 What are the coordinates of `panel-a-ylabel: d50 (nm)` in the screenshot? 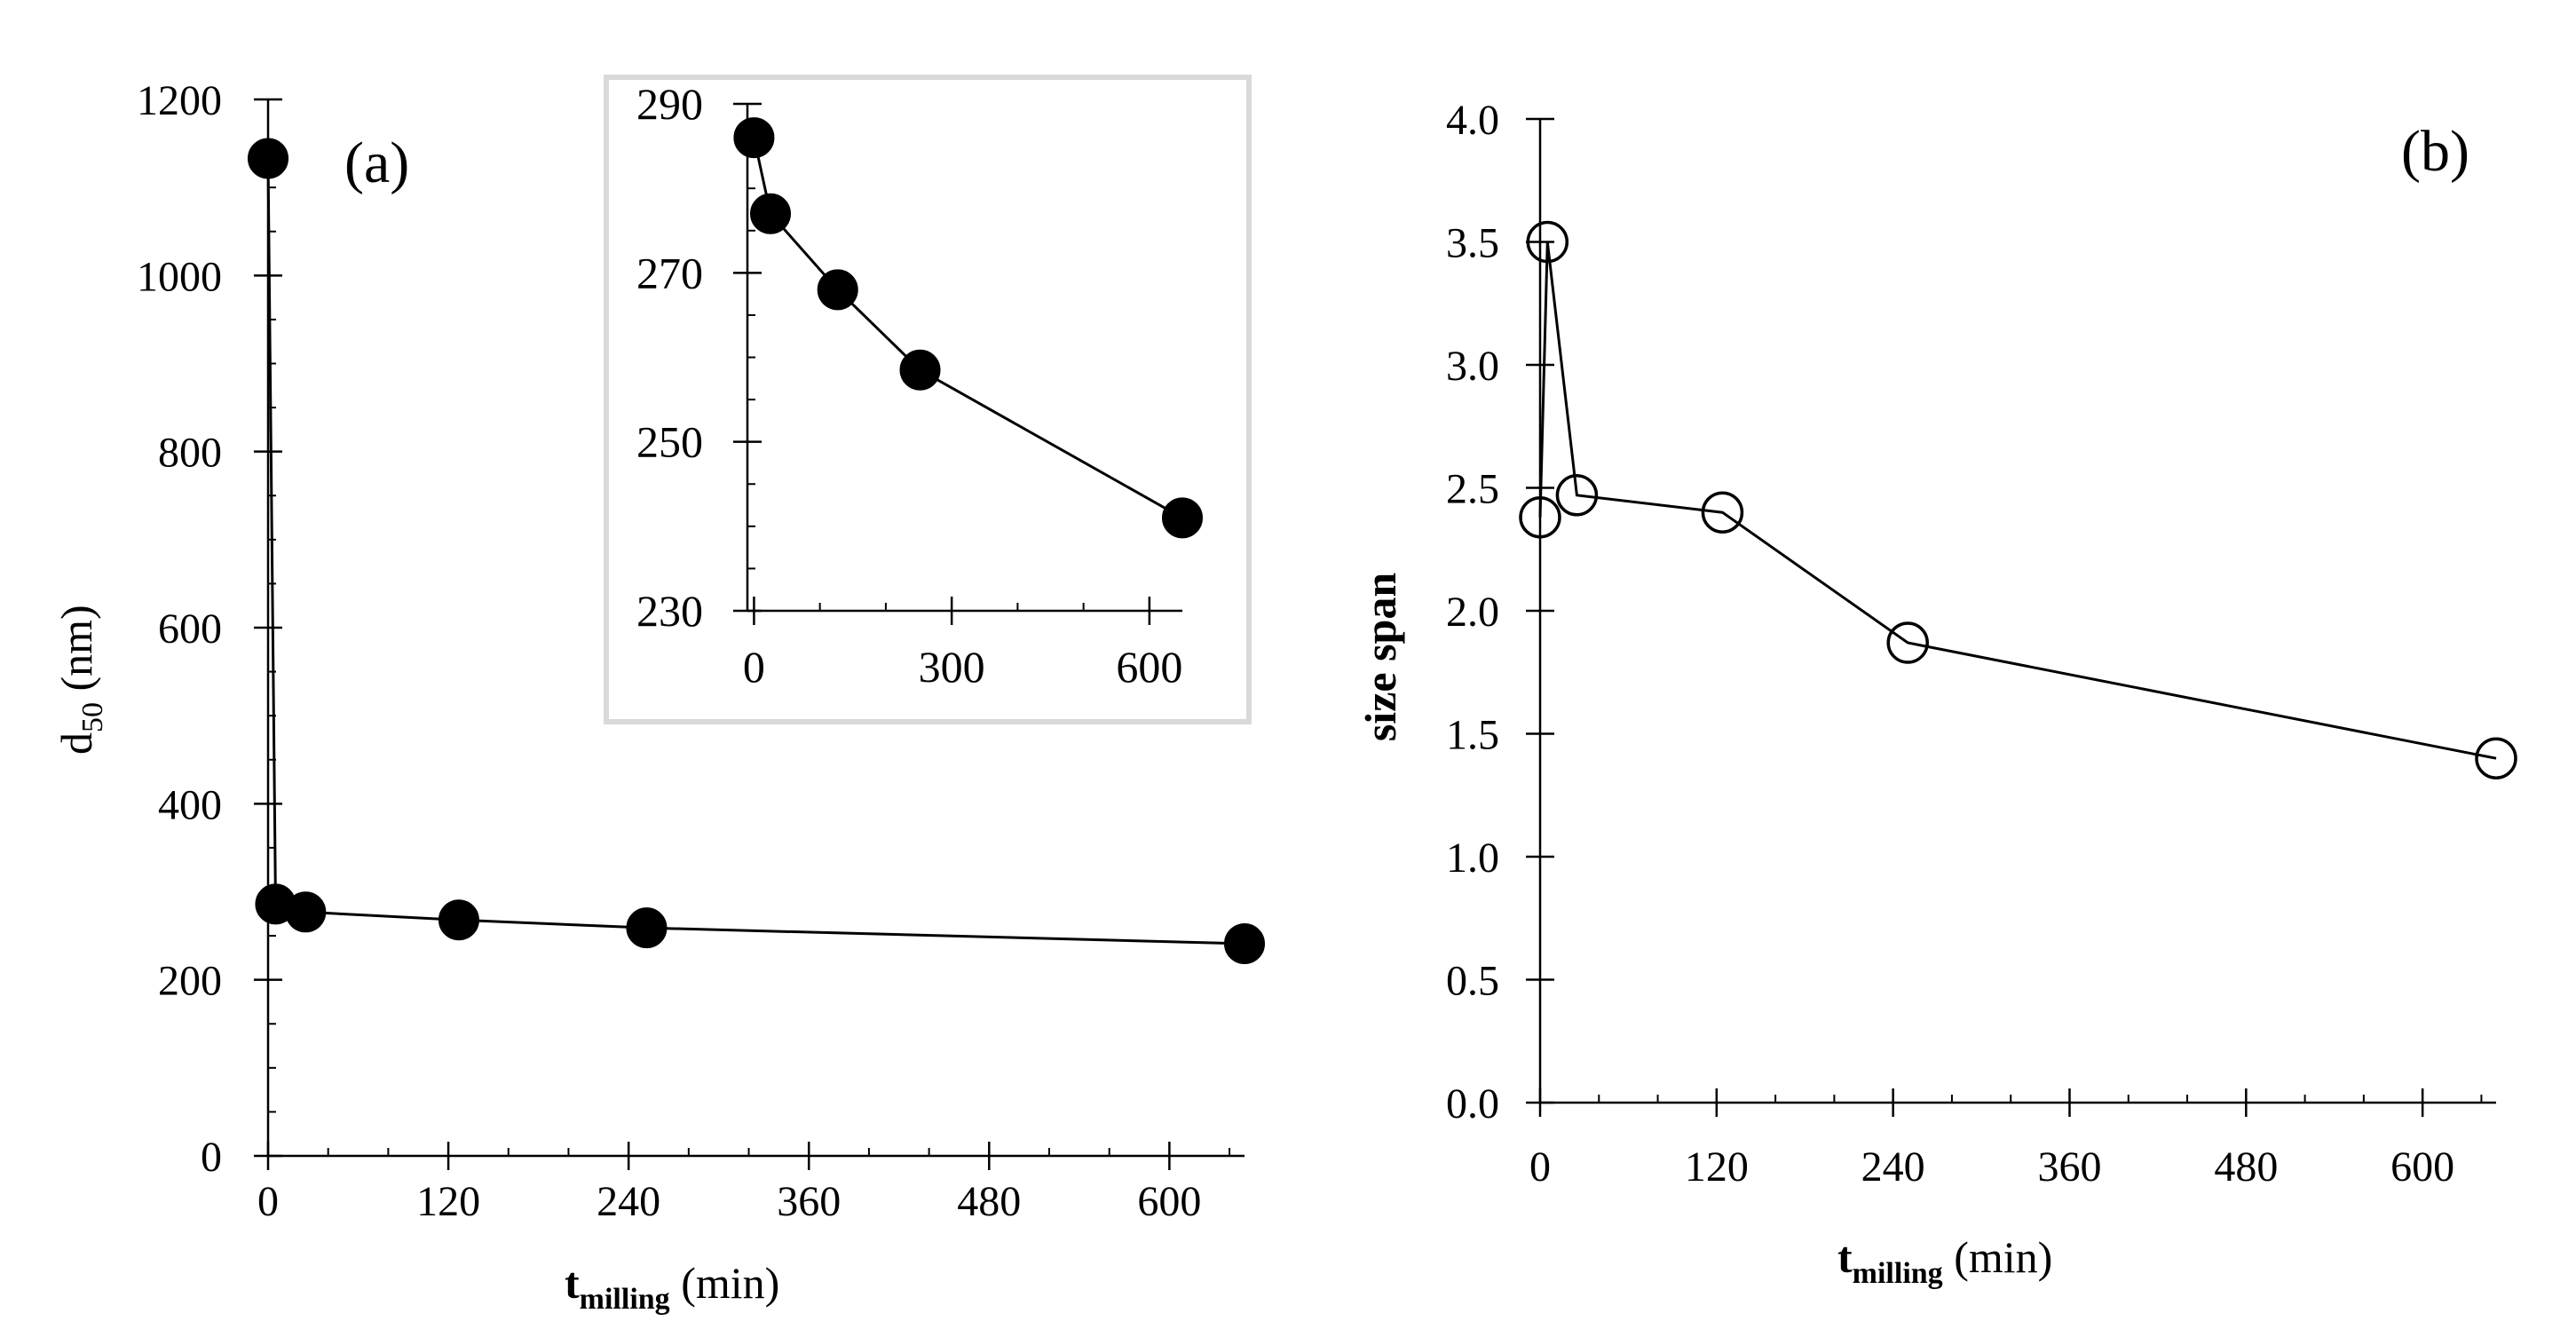 It's located at (80, 680).